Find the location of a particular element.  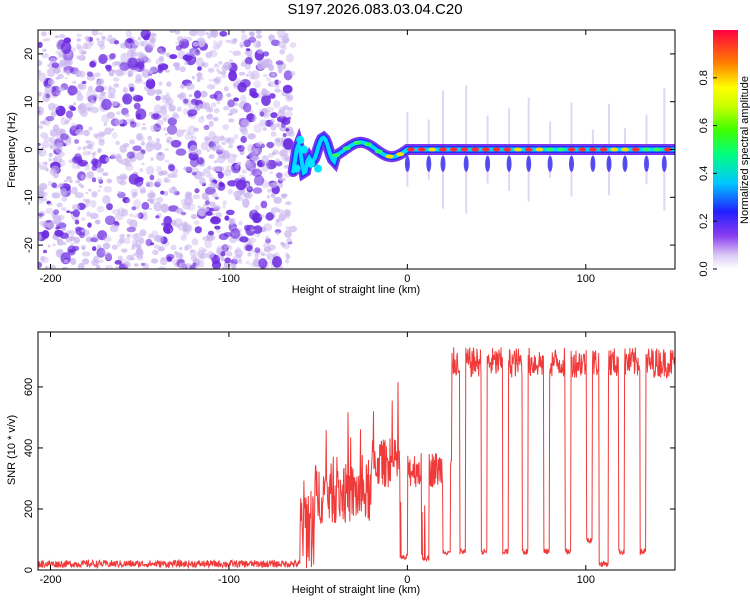

spectrogram-x-tick-label: -200 is located at coordinates (50, 279).